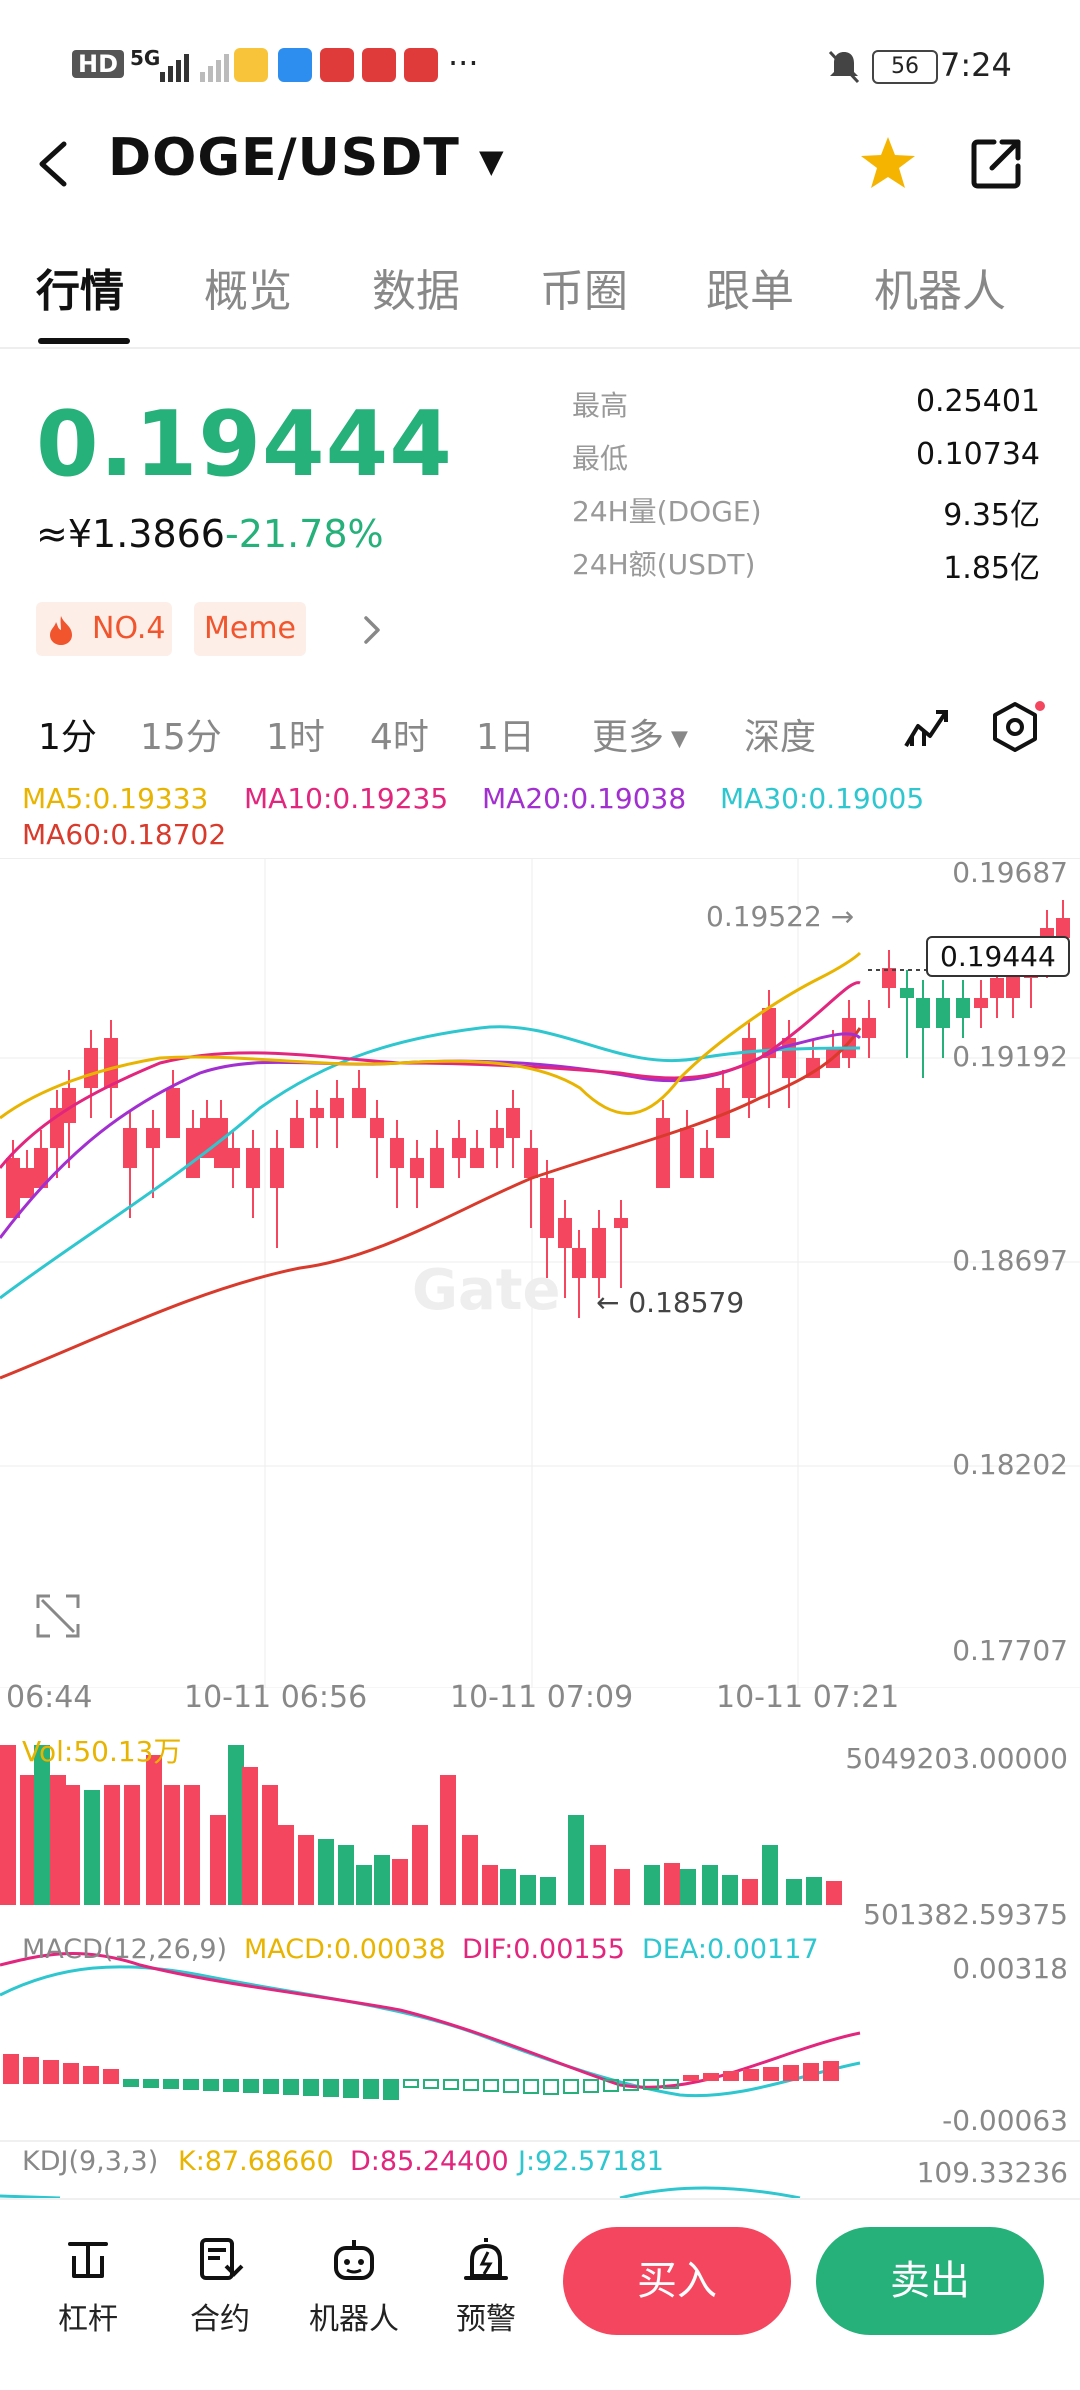 The height and width of the screenshot is (2390, 1080). What do you see at coordinates (67, 737) in the screenshot?
I see `timeframe-1m: 1分` at bounding box center [67, 737].